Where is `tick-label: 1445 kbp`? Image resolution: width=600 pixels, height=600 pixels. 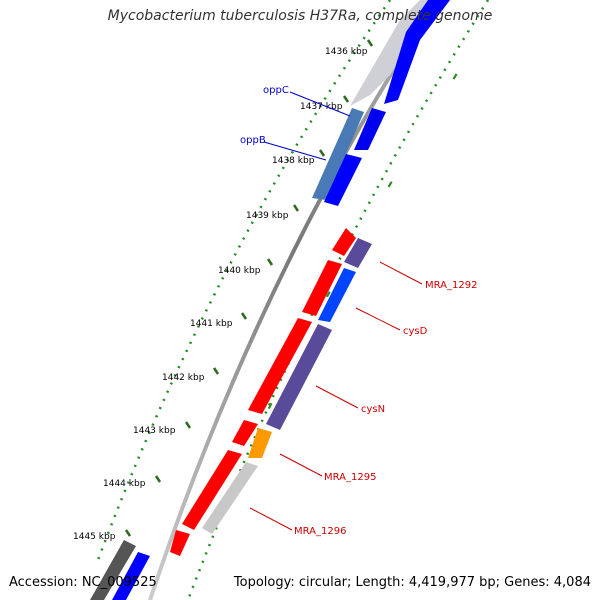
tick-label: 1445 kbp is located at coordinates (94, 537).